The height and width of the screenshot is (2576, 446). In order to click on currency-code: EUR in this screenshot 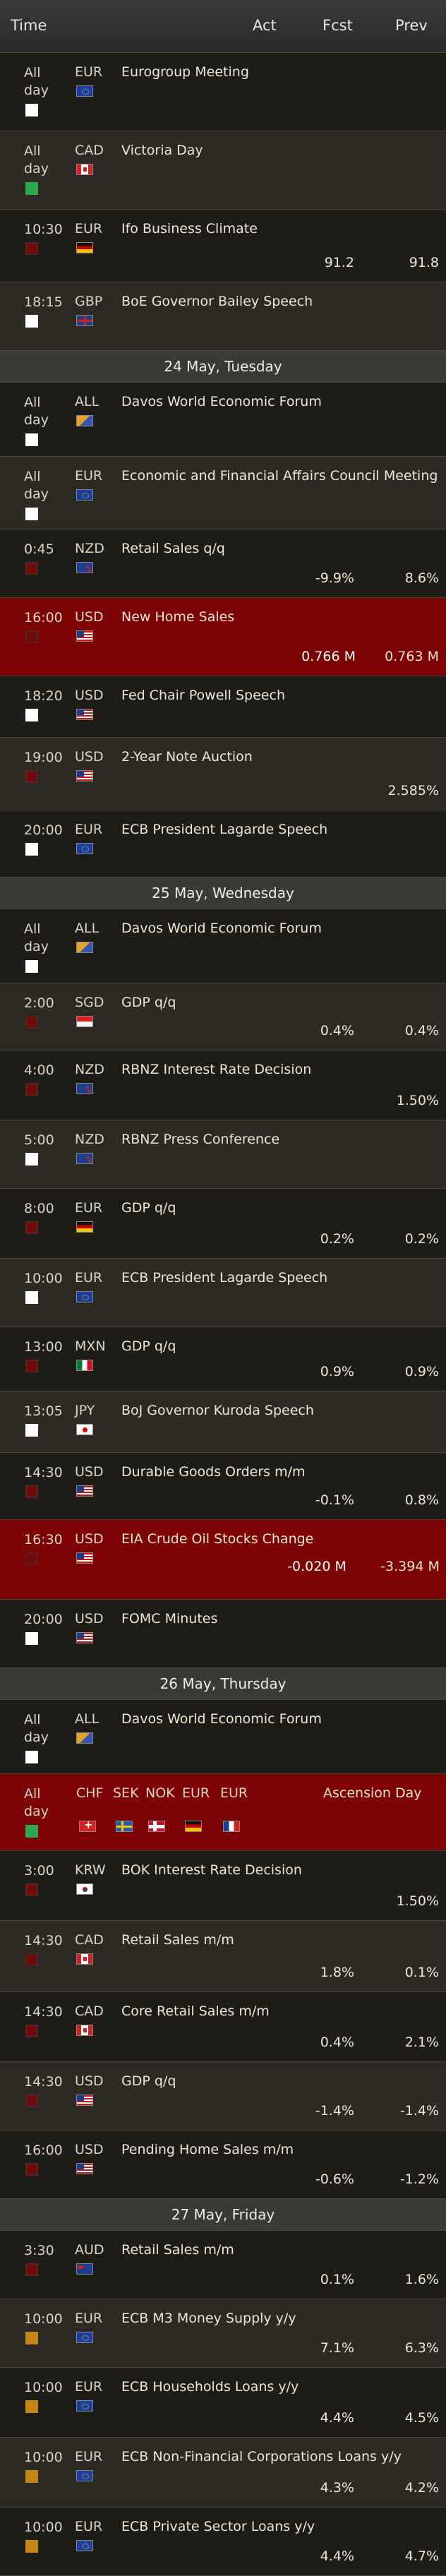, I will do `click(234, 1793)`.